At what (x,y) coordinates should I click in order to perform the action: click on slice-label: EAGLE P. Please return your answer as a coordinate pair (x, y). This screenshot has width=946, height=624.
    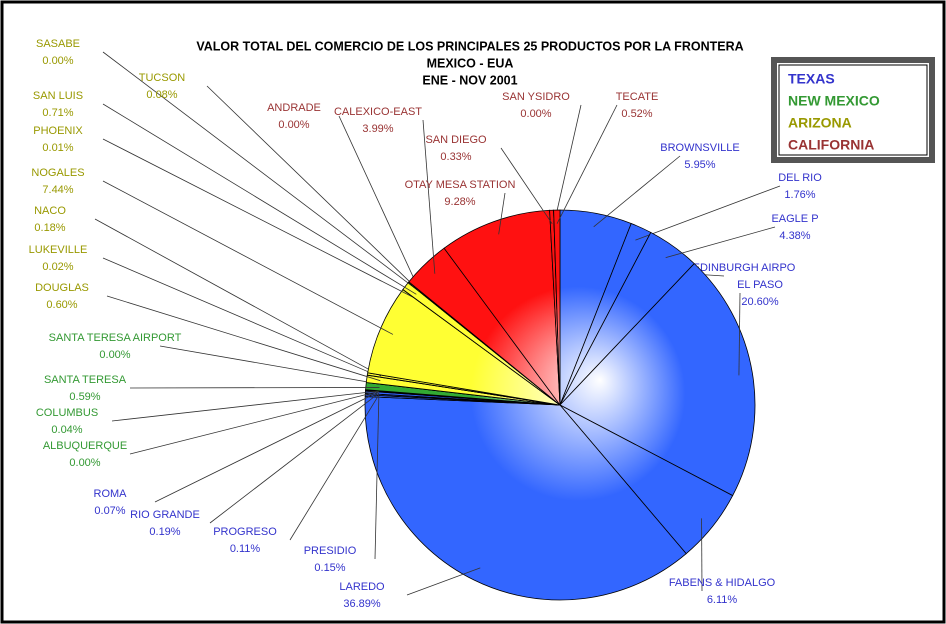
    Looking at the image, I should click on (794, 219).